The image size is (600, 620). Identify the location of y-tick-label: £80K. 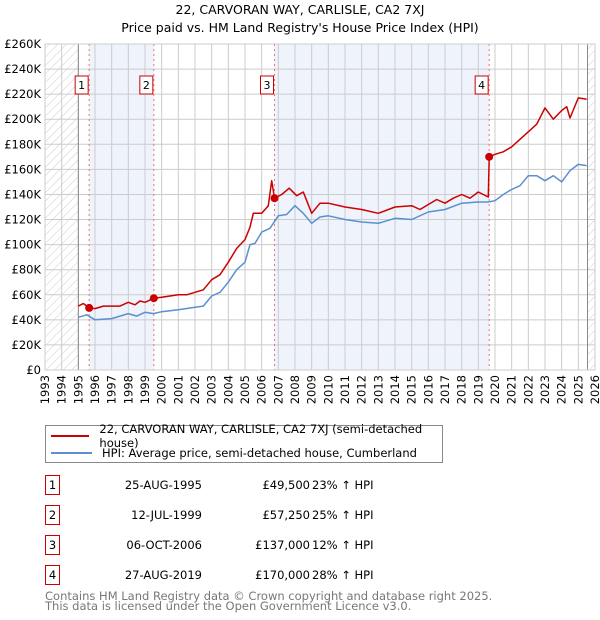
(27, 270).